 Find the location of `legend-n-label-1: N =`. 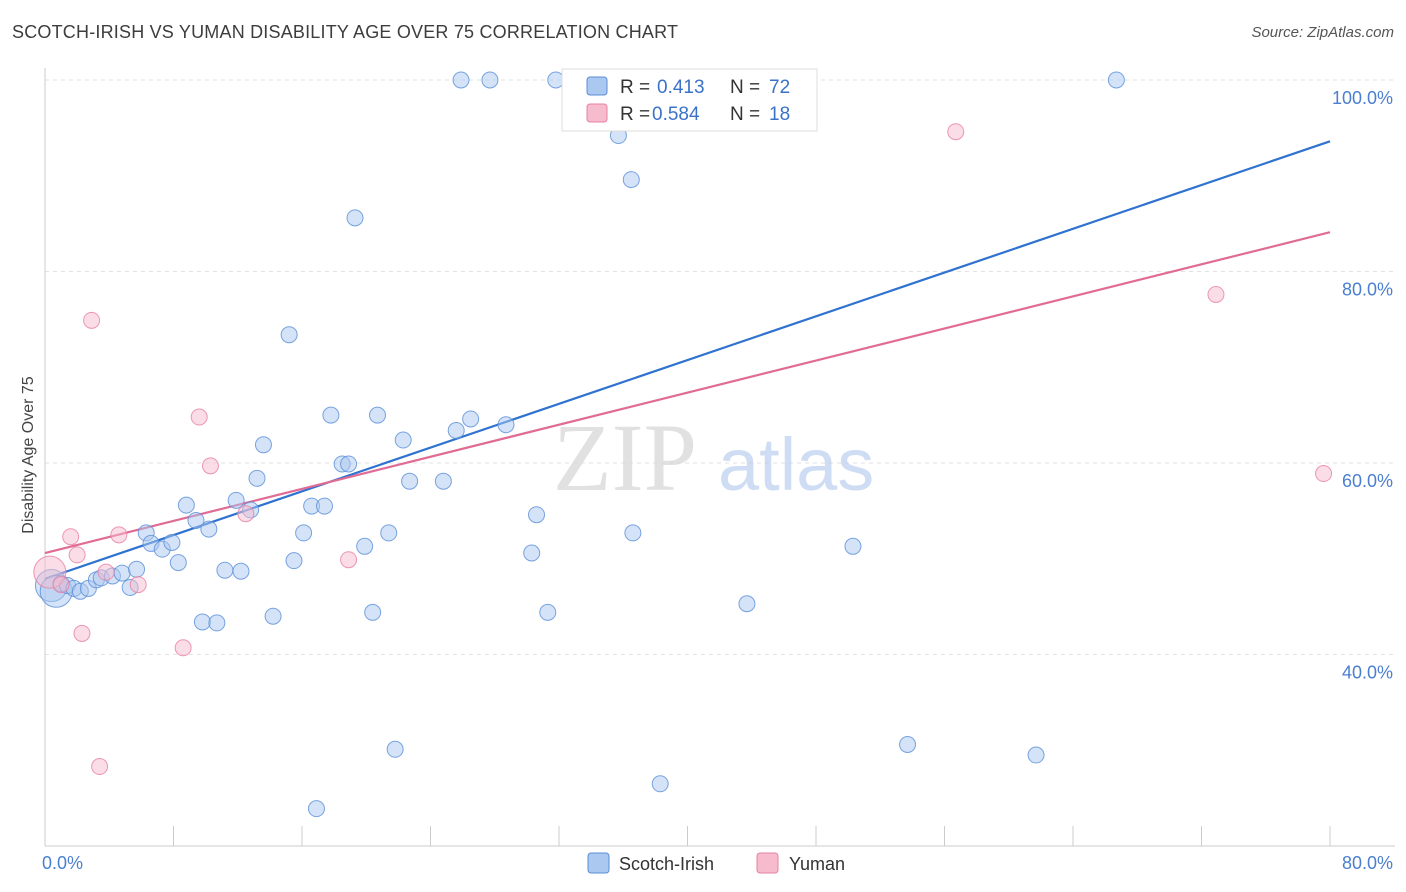

legend-n-label-1: N = is located at coordinates (745, 87).